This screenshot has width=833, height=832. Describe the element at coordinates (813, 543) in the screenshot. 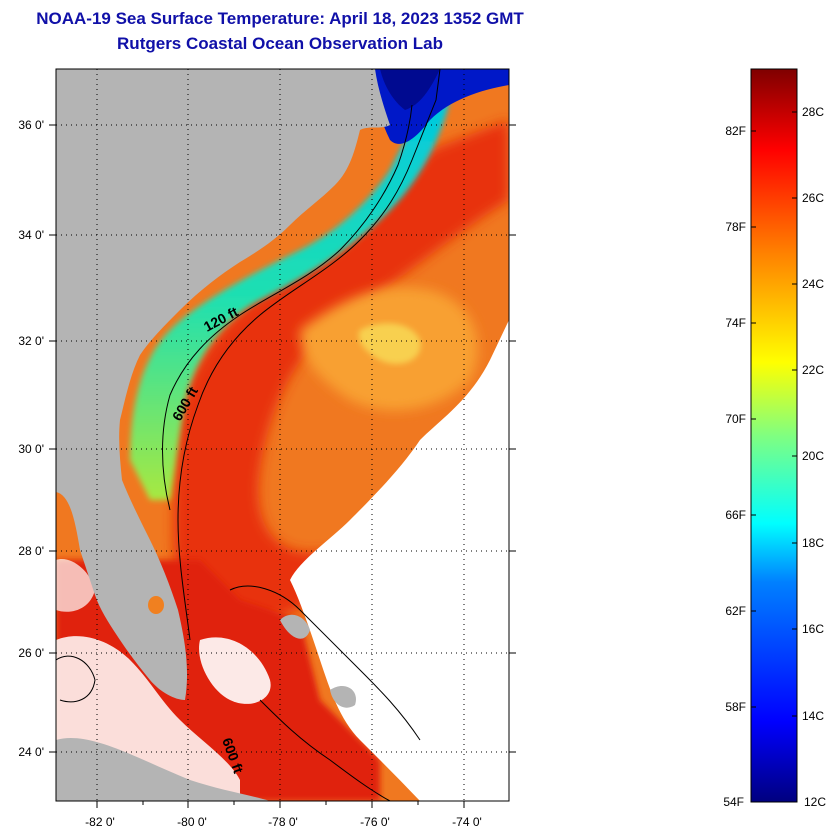

I see `colorbar-c-18: 18C` at that location.